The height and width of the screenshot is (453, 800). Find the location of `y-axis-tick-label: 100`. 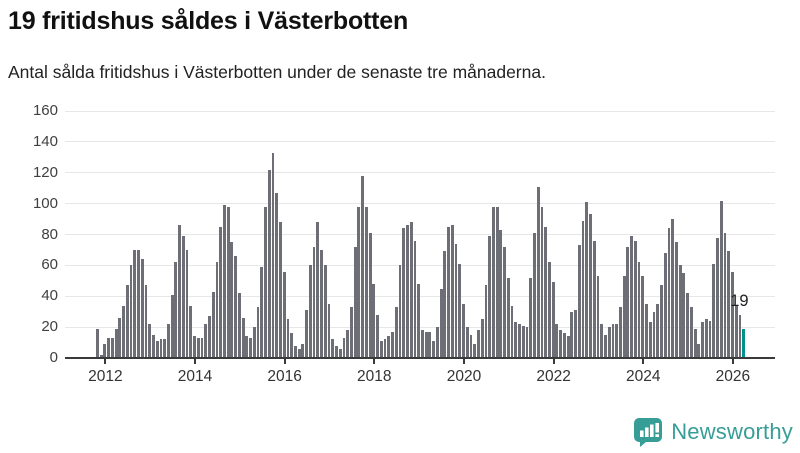

y-axis-tick-label: 100 is located at coordinates (45, 203).